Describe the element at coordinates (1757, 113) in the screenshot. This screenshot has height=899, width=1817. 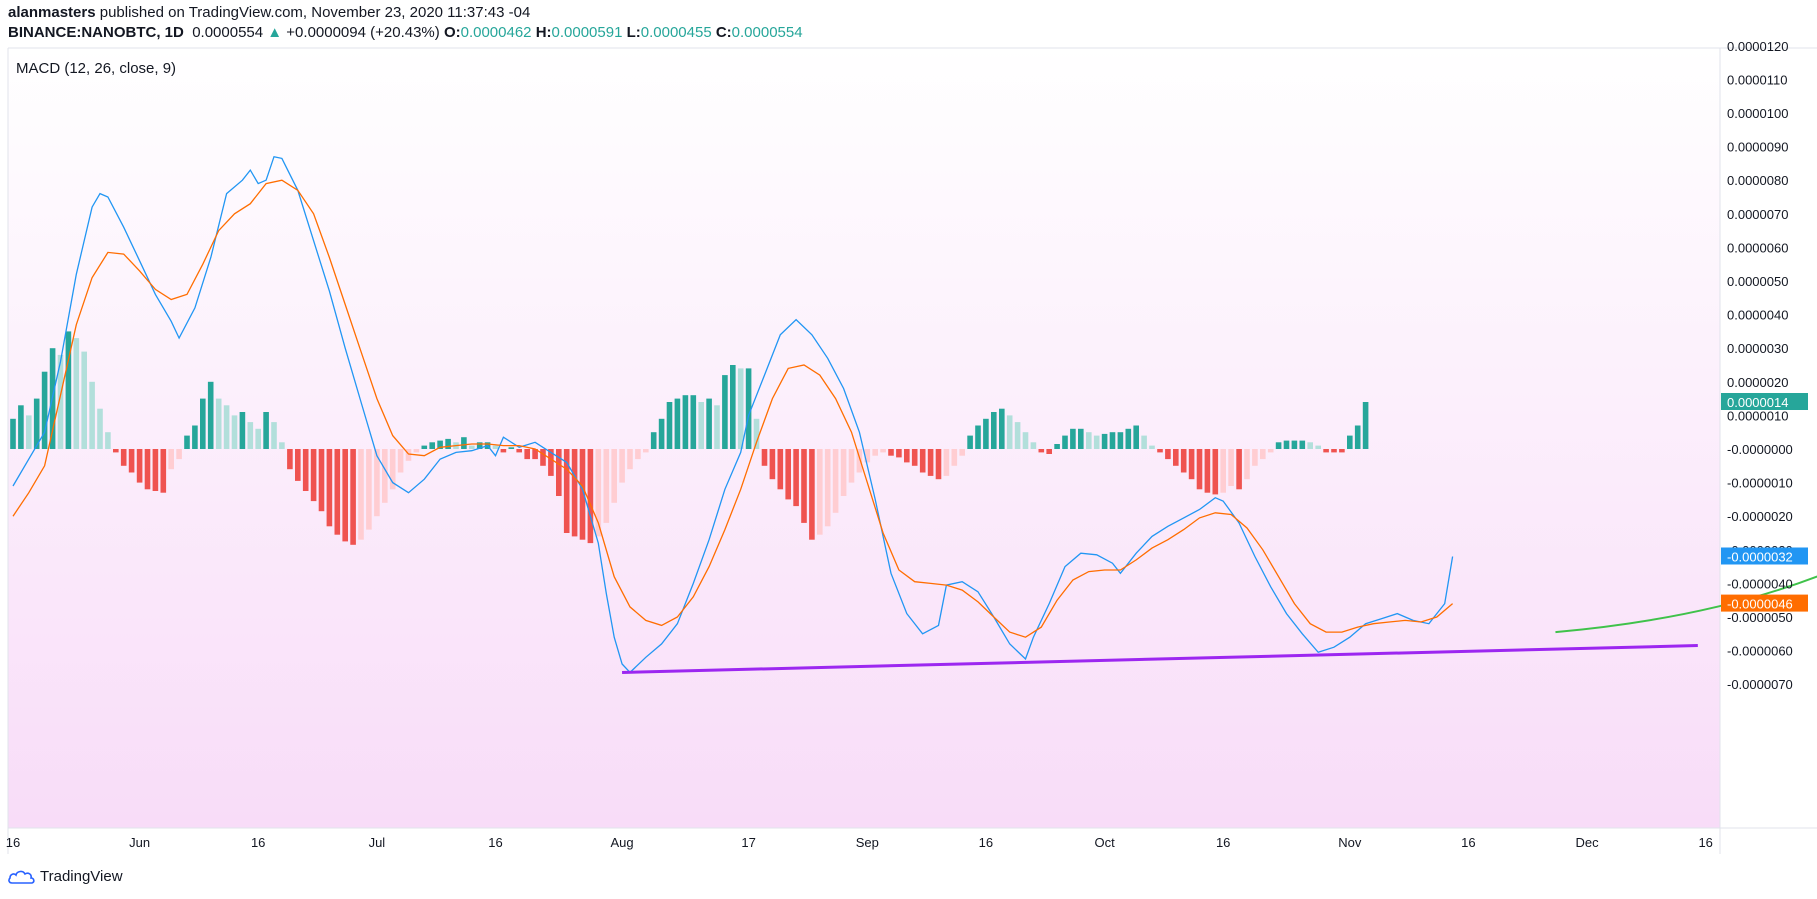
I see `y-tick-label: 0.0000100` at that location.